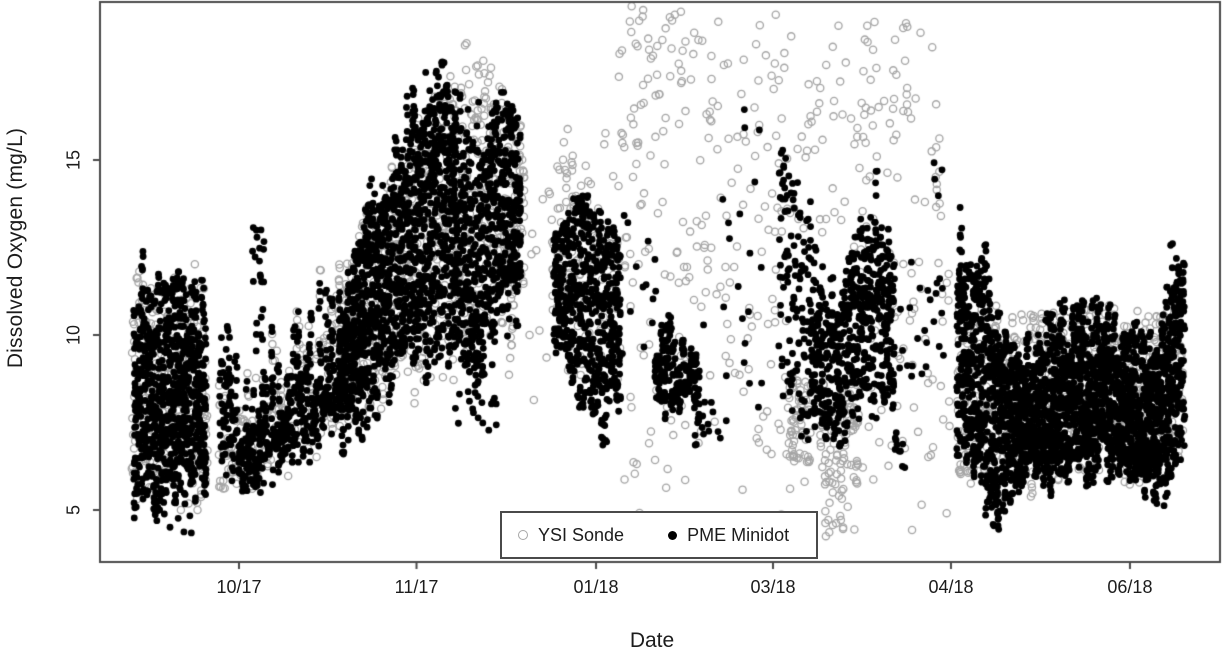  What do you see at coordinates (738, 534) in the screenshot?
I see `legend-label-pme-minidot: PME Minidot` at bounding box center [738, 534].